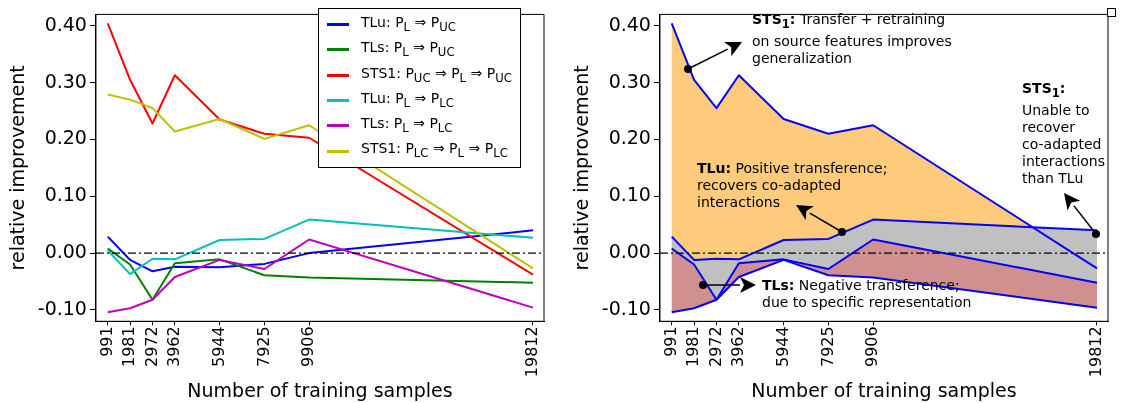  I want to click on legend-label: TLu: P$_{L}$ ⇒ P$_{LC}$, so click(407, 100).